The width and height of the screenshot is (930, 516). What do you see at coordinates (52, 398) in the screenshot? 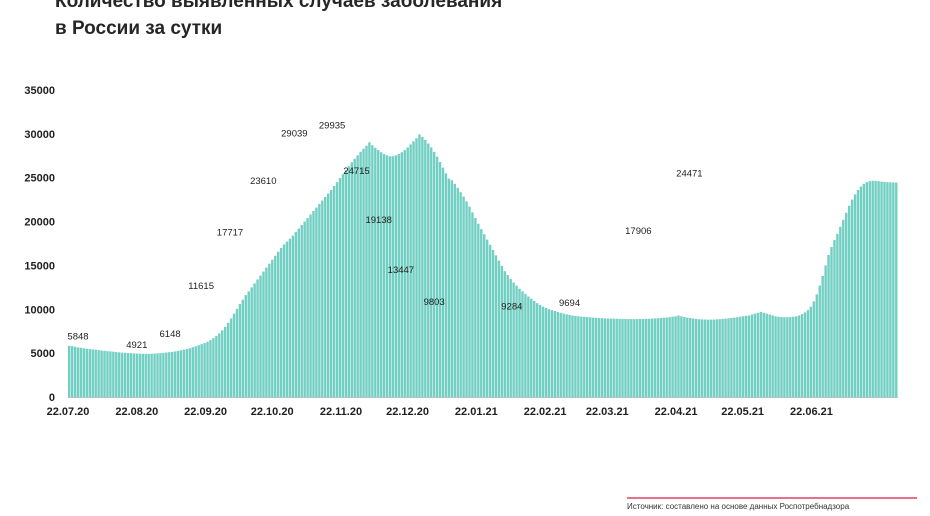
I see `y-tick-label: 0` at bounding box center [52, 398].